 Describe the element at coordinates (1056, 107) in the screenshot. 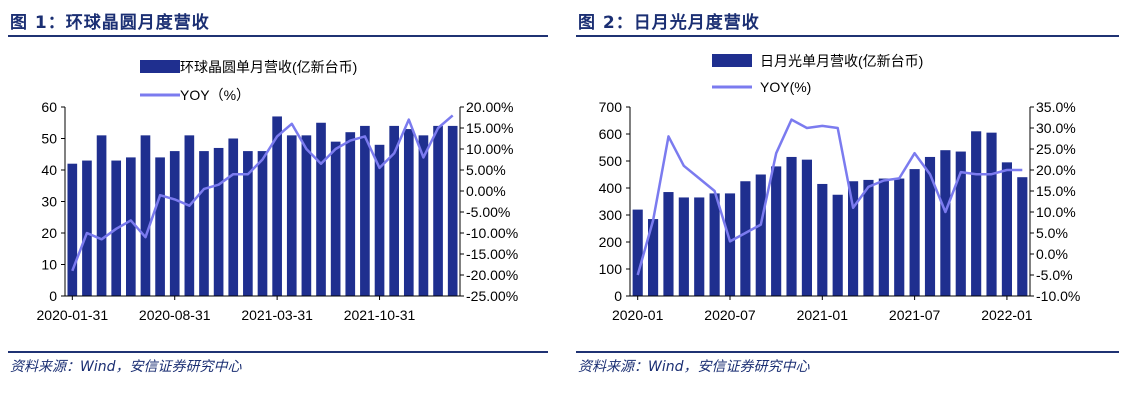

I see `right-tick-label: 35.0%` at that location.